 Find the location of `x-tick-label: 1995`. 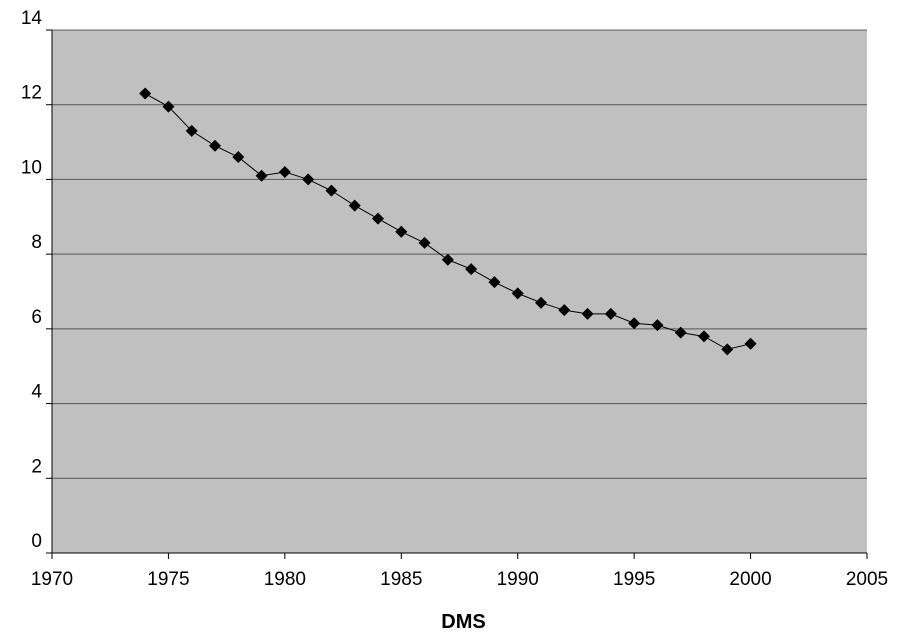

x-tick-label: 1995 is located at coordinates (634, 579).